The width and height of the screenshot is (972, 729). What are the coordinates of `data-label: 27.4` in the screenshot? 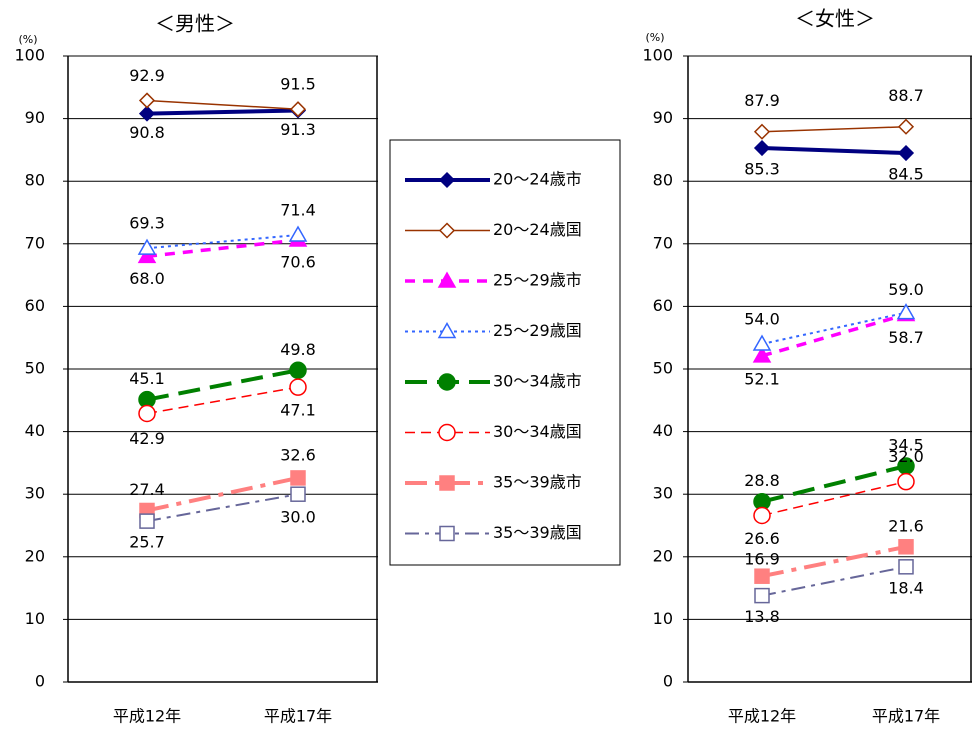 It's located at (147, 489).